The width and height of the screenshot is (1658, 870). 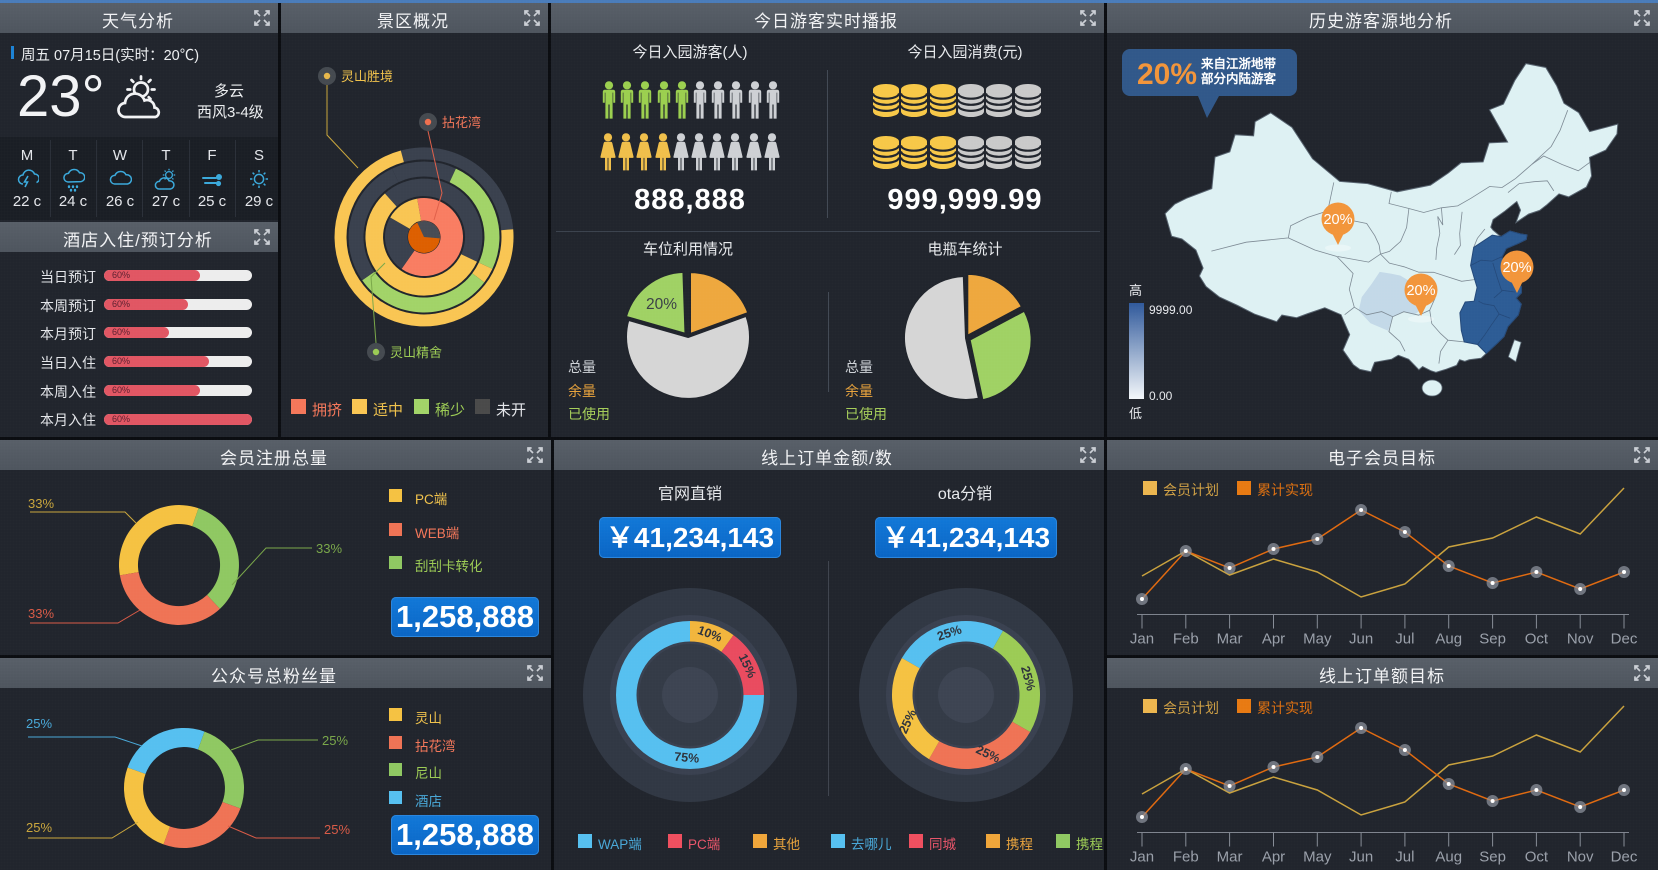 I want to click on svg-text: 0.00, so click(x=1161, y=396).